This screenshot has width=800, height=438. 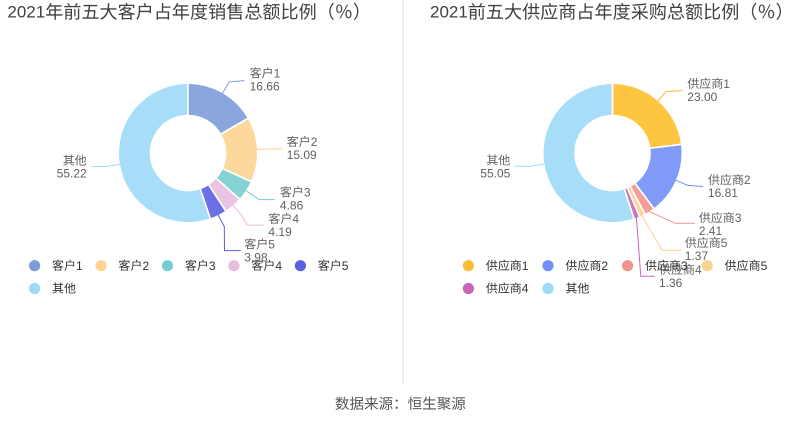 What do you see at coordinates (495, 174) in the screenshot?
I see `svg-text: 55.05` at bounding box center [495, 174].